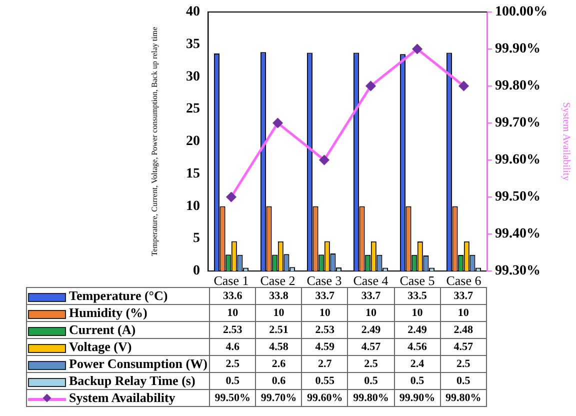  What do you see at coordinates (193, 206) in the screenshot?
I see `y-tick-label: 10` at bounding box center [193, 206].